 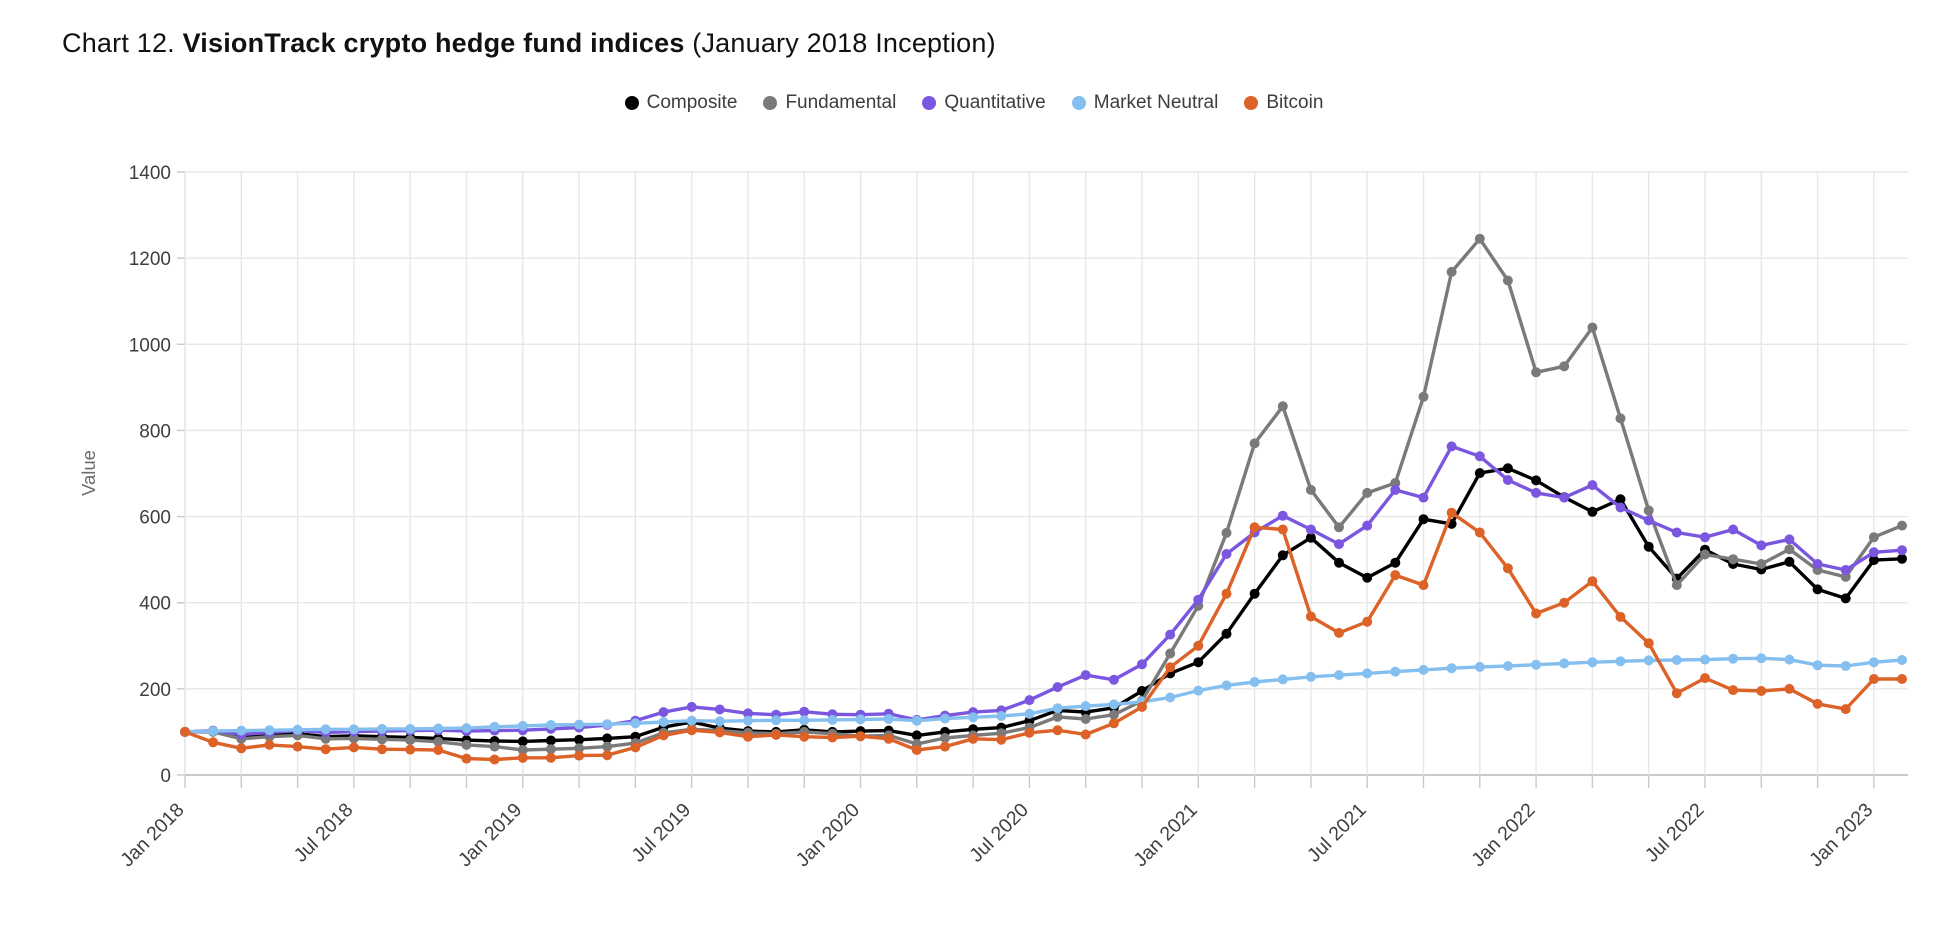 What do you see at coordinates (433, 43) in the screenshot?
I see `chart-title-main: VisionTrack crypto hedge fund indices` at bounding box center [433, 43].